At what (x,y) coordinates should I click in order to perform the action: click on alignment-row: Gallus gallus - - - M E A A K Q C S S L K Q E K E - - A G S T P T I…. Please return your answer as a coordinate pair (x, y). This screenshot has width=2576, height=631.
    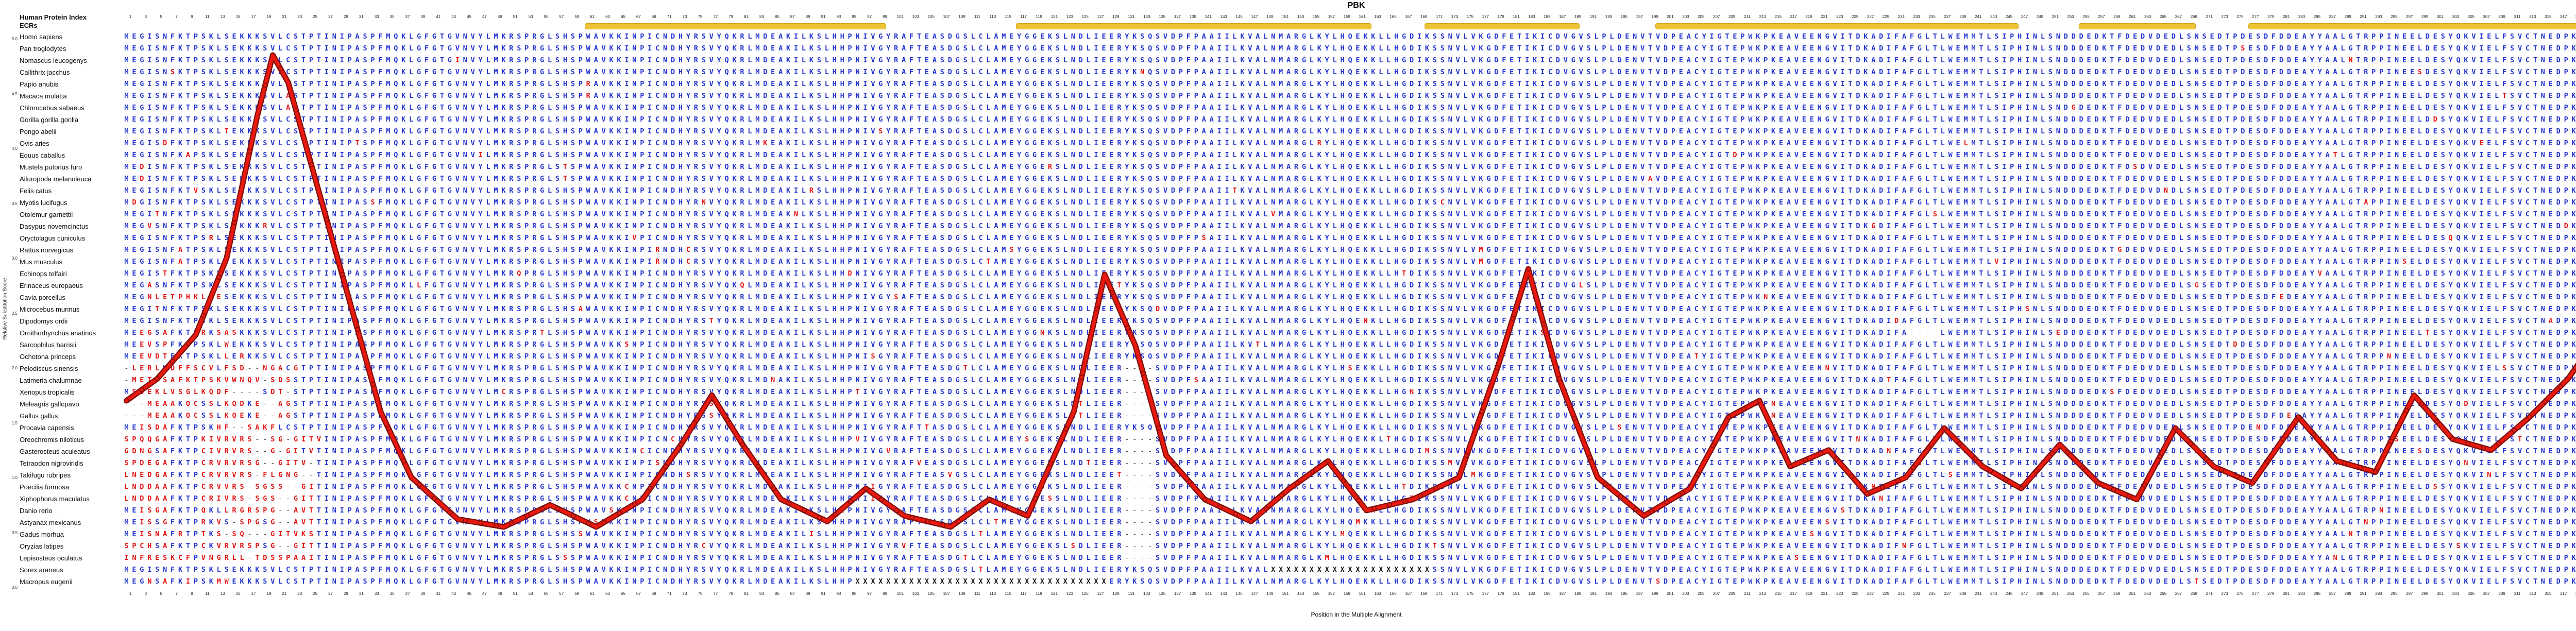
    Looking at the image, I should click on (1288, 416).